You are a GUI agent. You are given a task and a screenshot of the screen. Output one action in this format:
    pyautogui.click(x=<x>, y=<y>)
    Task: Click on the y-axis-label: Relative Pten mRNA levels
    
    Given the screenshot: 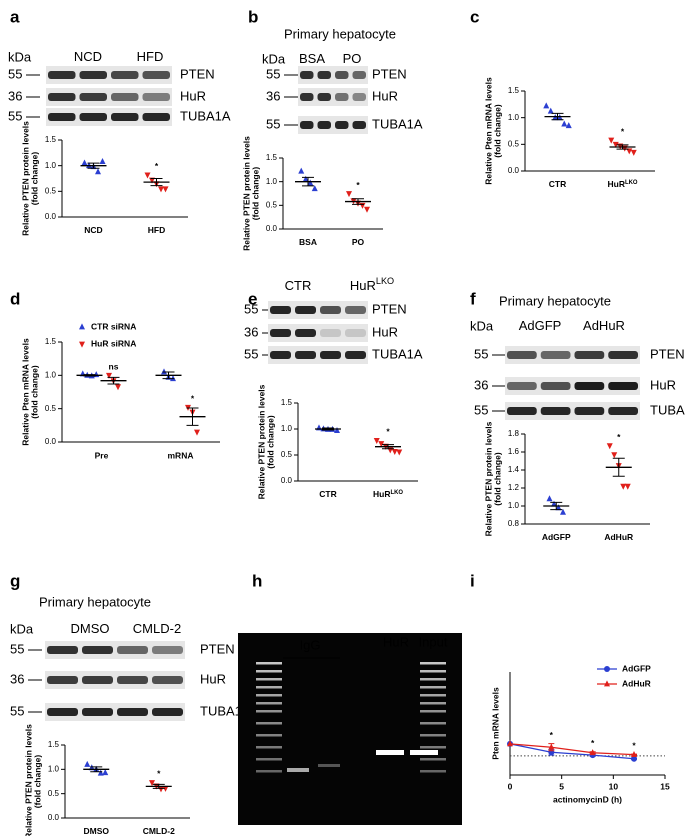 What is the action you would take?
    pyautogui.click(x=25, y=392)
    